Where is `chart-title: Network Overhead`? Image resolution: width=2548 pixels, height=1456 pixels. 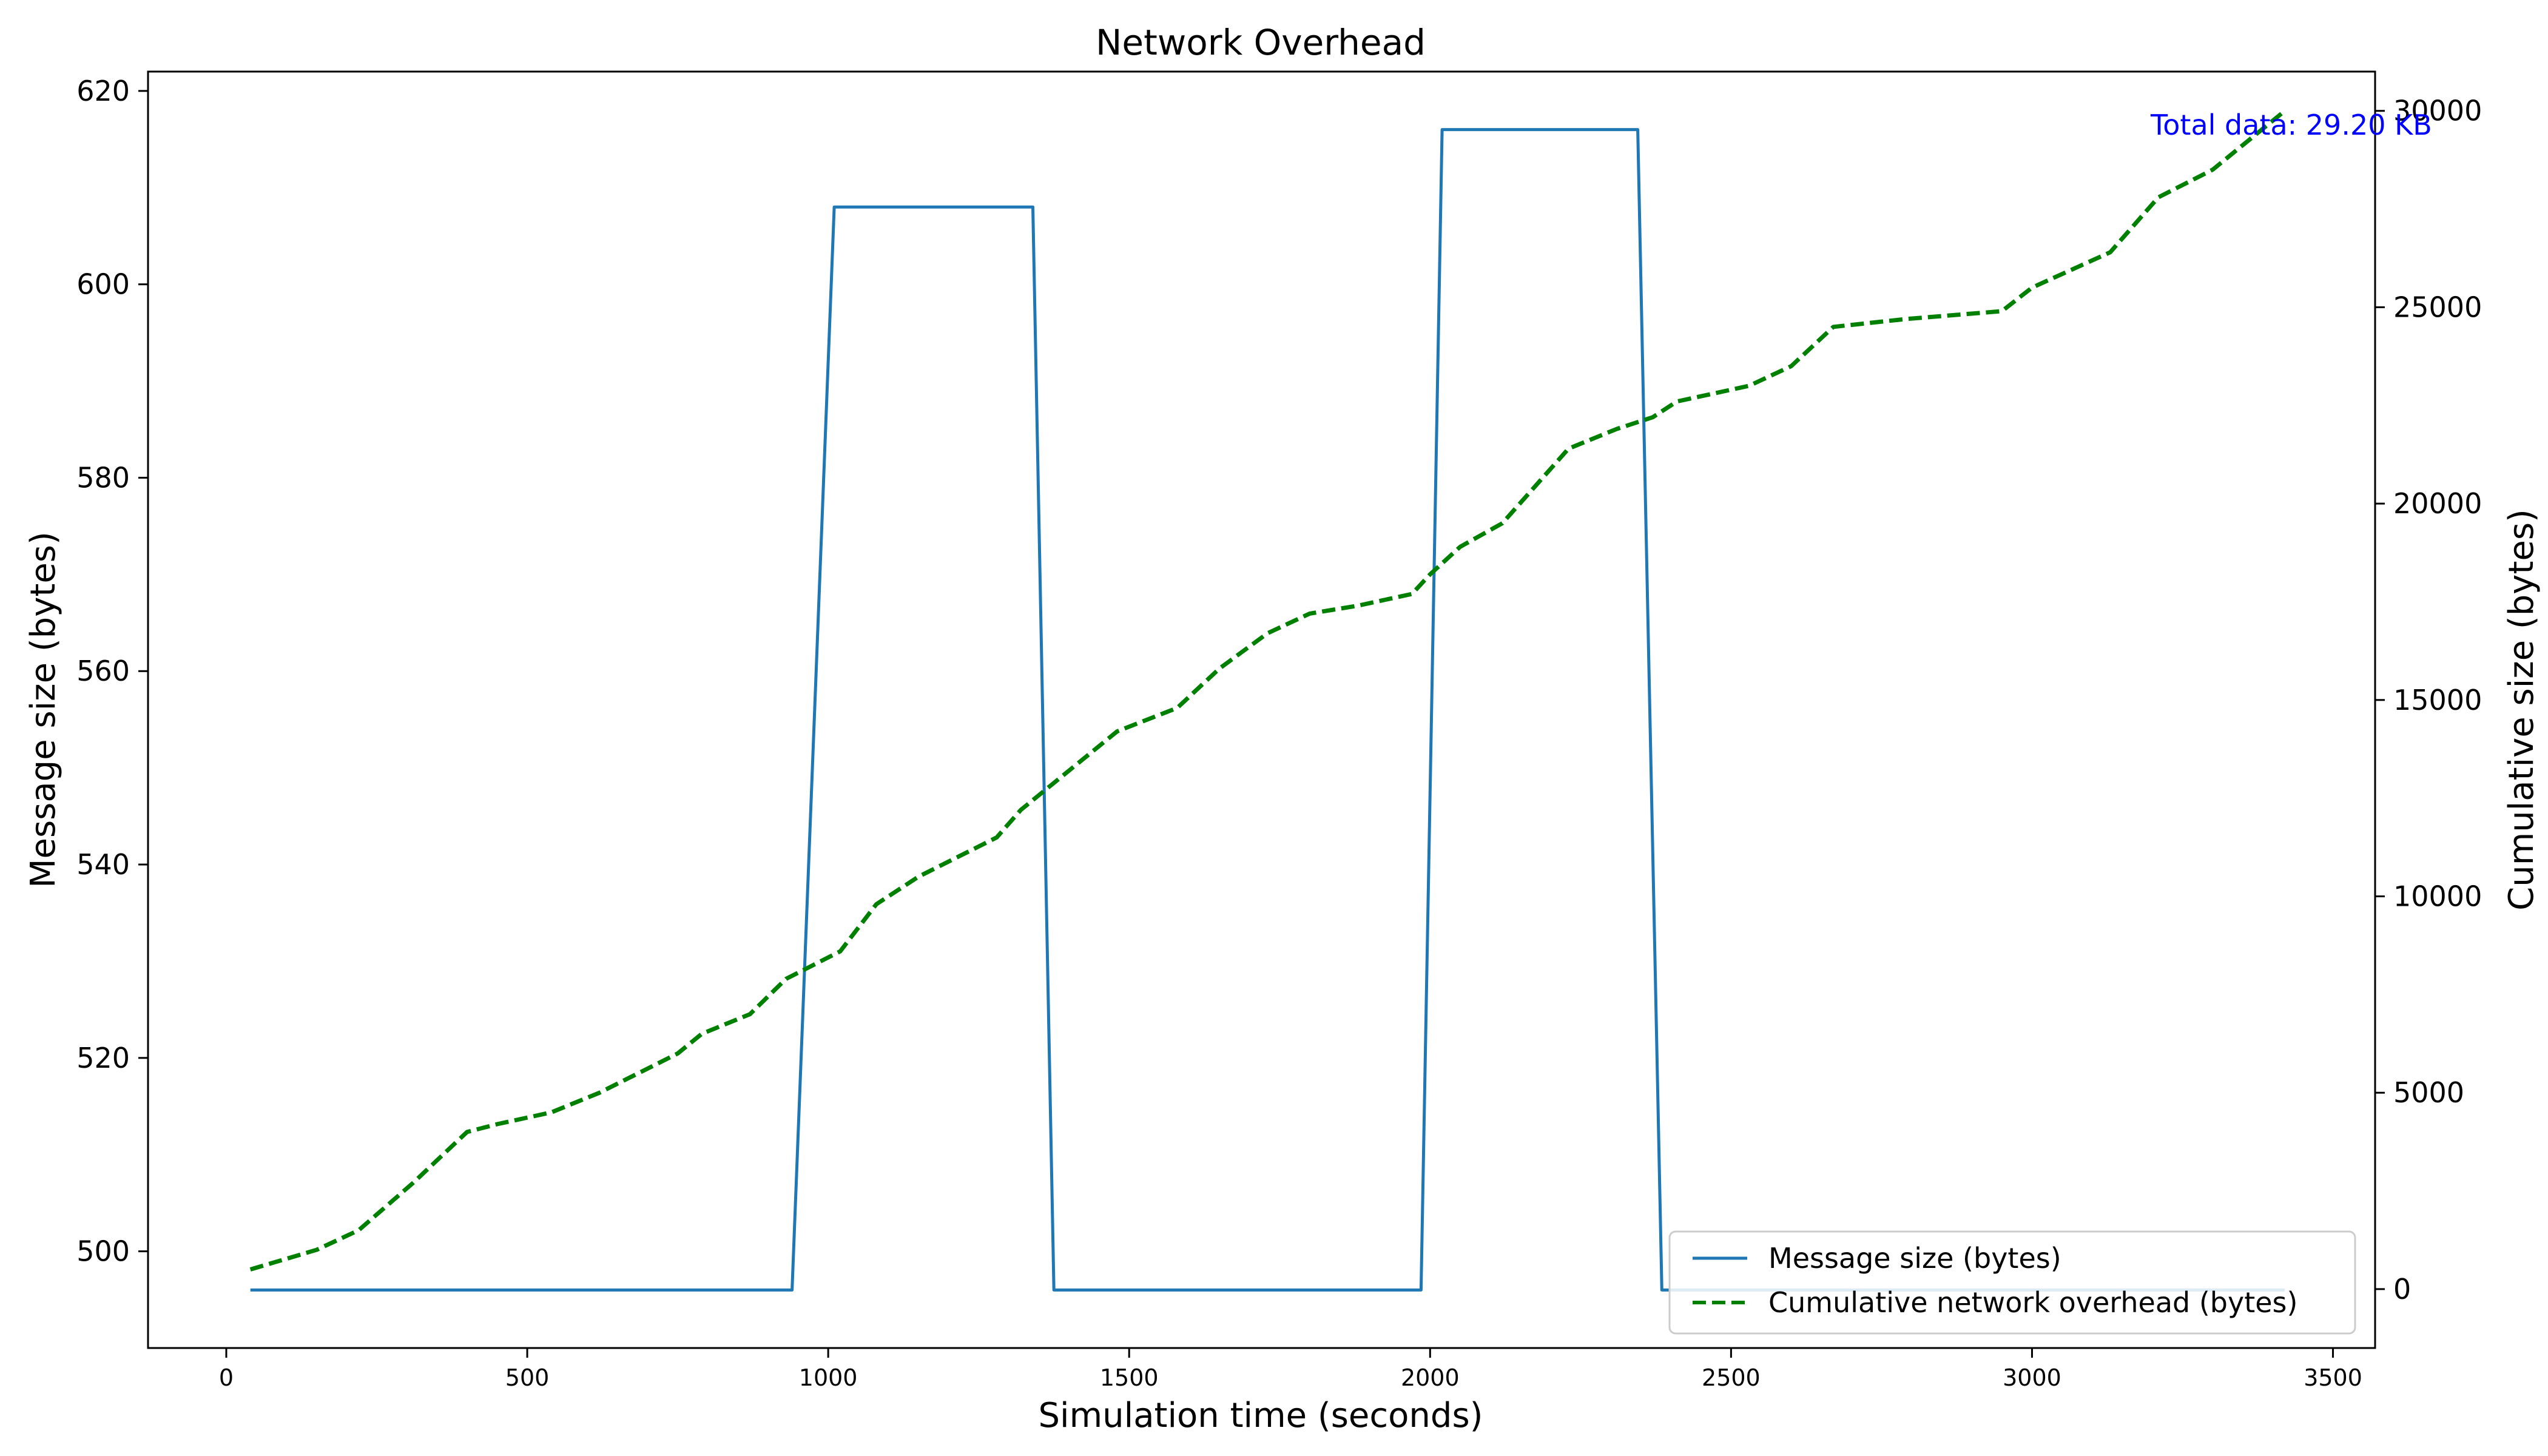
chart-title: Network Overhead is located at coordinates (1261, 42).